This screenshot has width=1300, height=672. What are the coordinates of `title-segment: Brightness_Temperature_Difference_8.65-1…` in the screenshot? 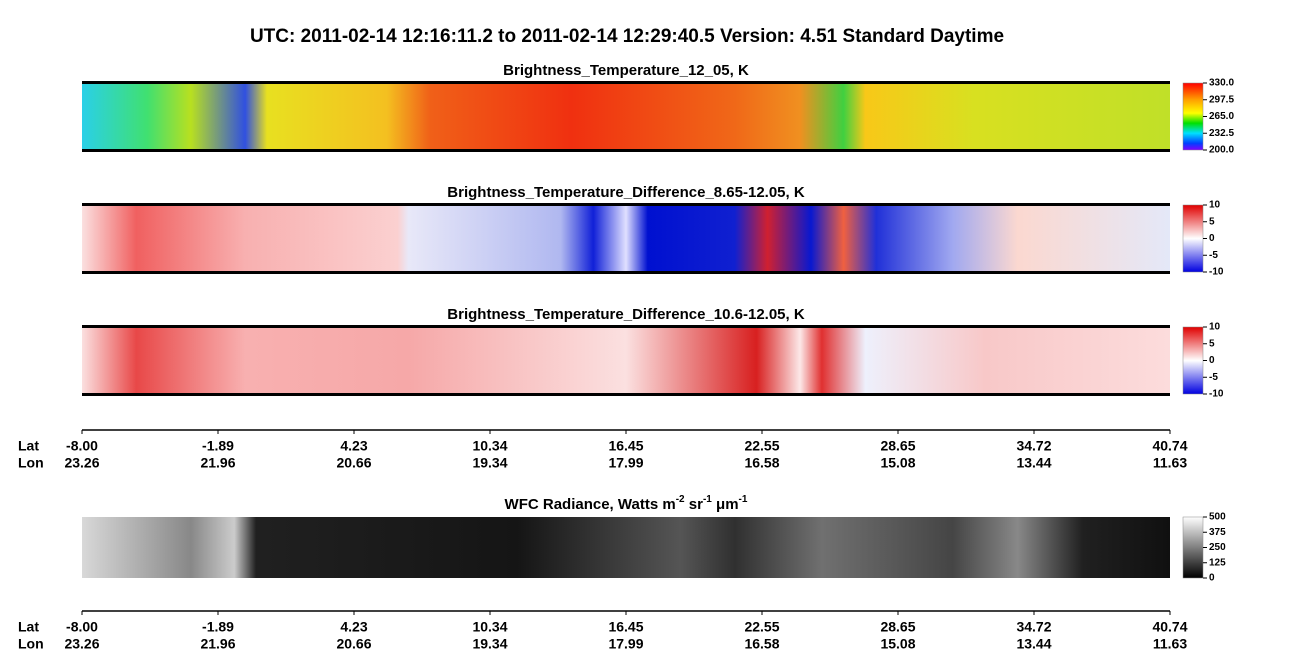 It's located at (626, 192).